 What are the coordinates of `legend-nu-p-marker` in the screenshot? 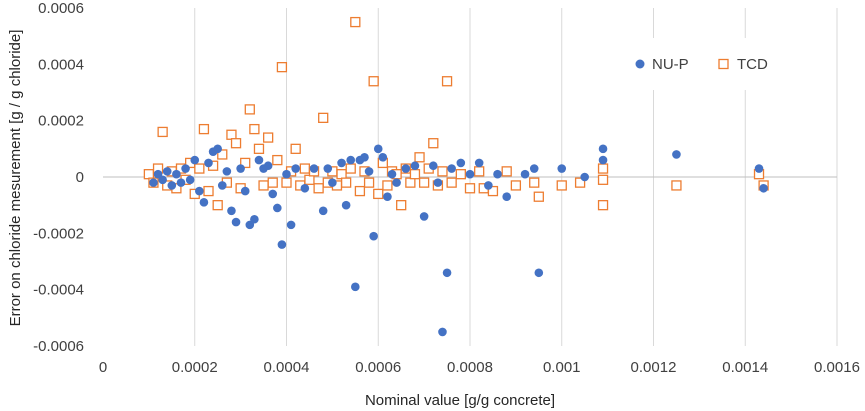 It's located at (640, 64).